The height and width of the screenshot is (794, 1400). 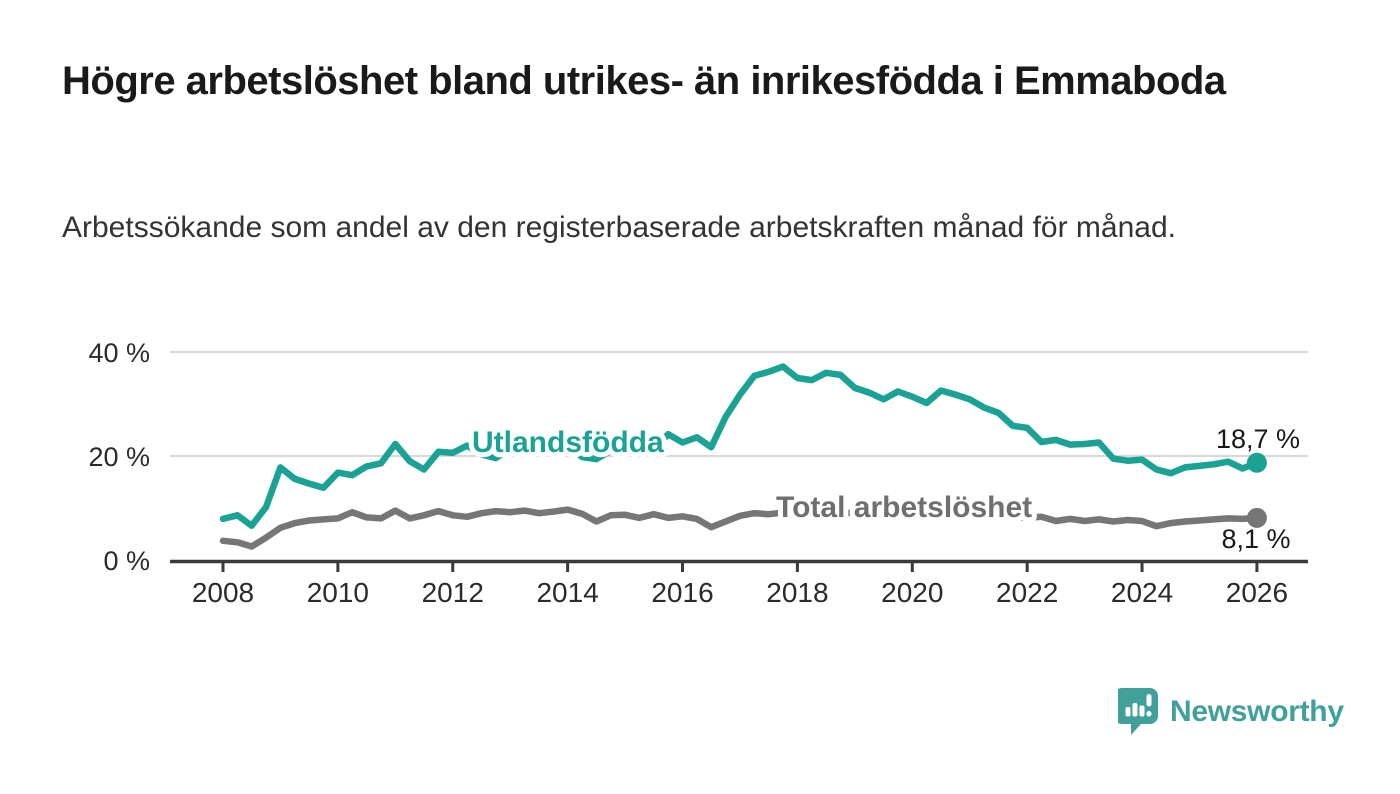 What do you see at coordinates (1256, 517) in the screenshot?
I see `series-end-dot-total-arbetsloshet` at bounding box center [1256, 517].